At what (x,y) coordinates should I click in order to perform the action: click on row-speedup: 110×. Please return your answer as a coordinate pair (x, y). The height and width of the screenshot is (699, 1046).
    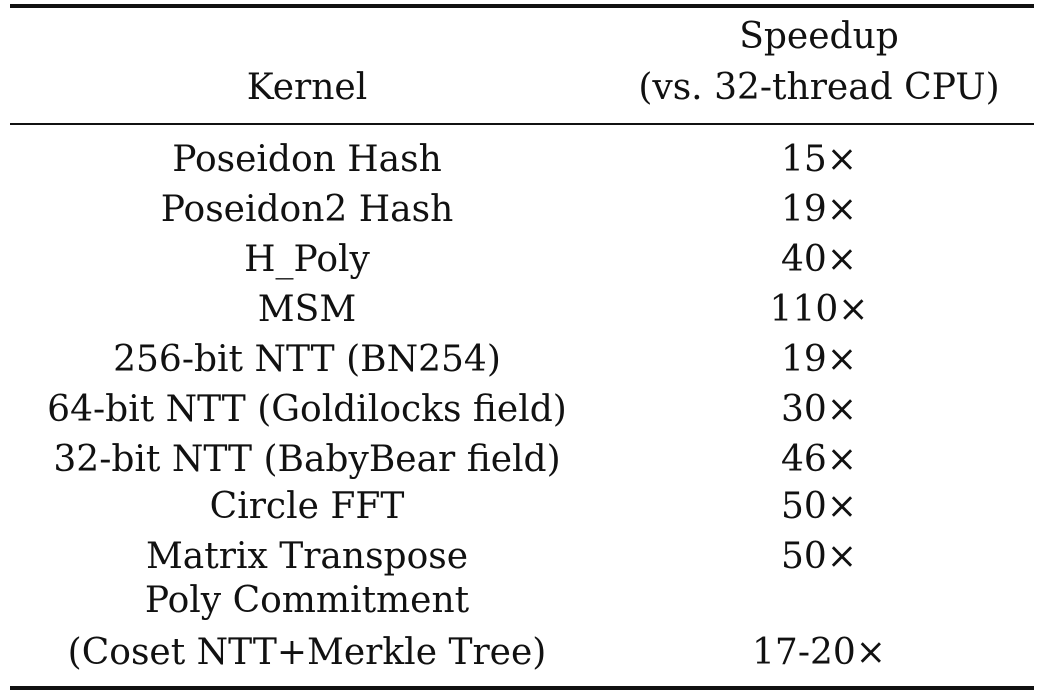
    Looking at the image, I should click on (819, 309).